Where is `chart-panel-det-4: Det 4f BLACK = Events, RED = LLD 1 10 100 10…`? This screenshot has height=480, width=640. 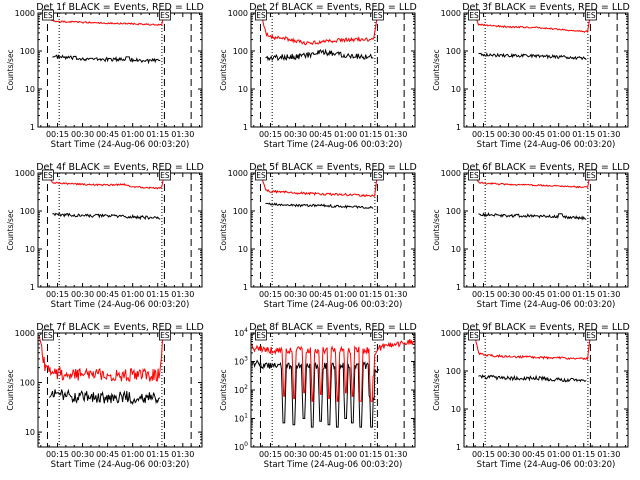
chart-panel-det-4: Det 4f BLACK = Events, RED = LLD 1 10 100 10… is located at coordinates (105, 236).